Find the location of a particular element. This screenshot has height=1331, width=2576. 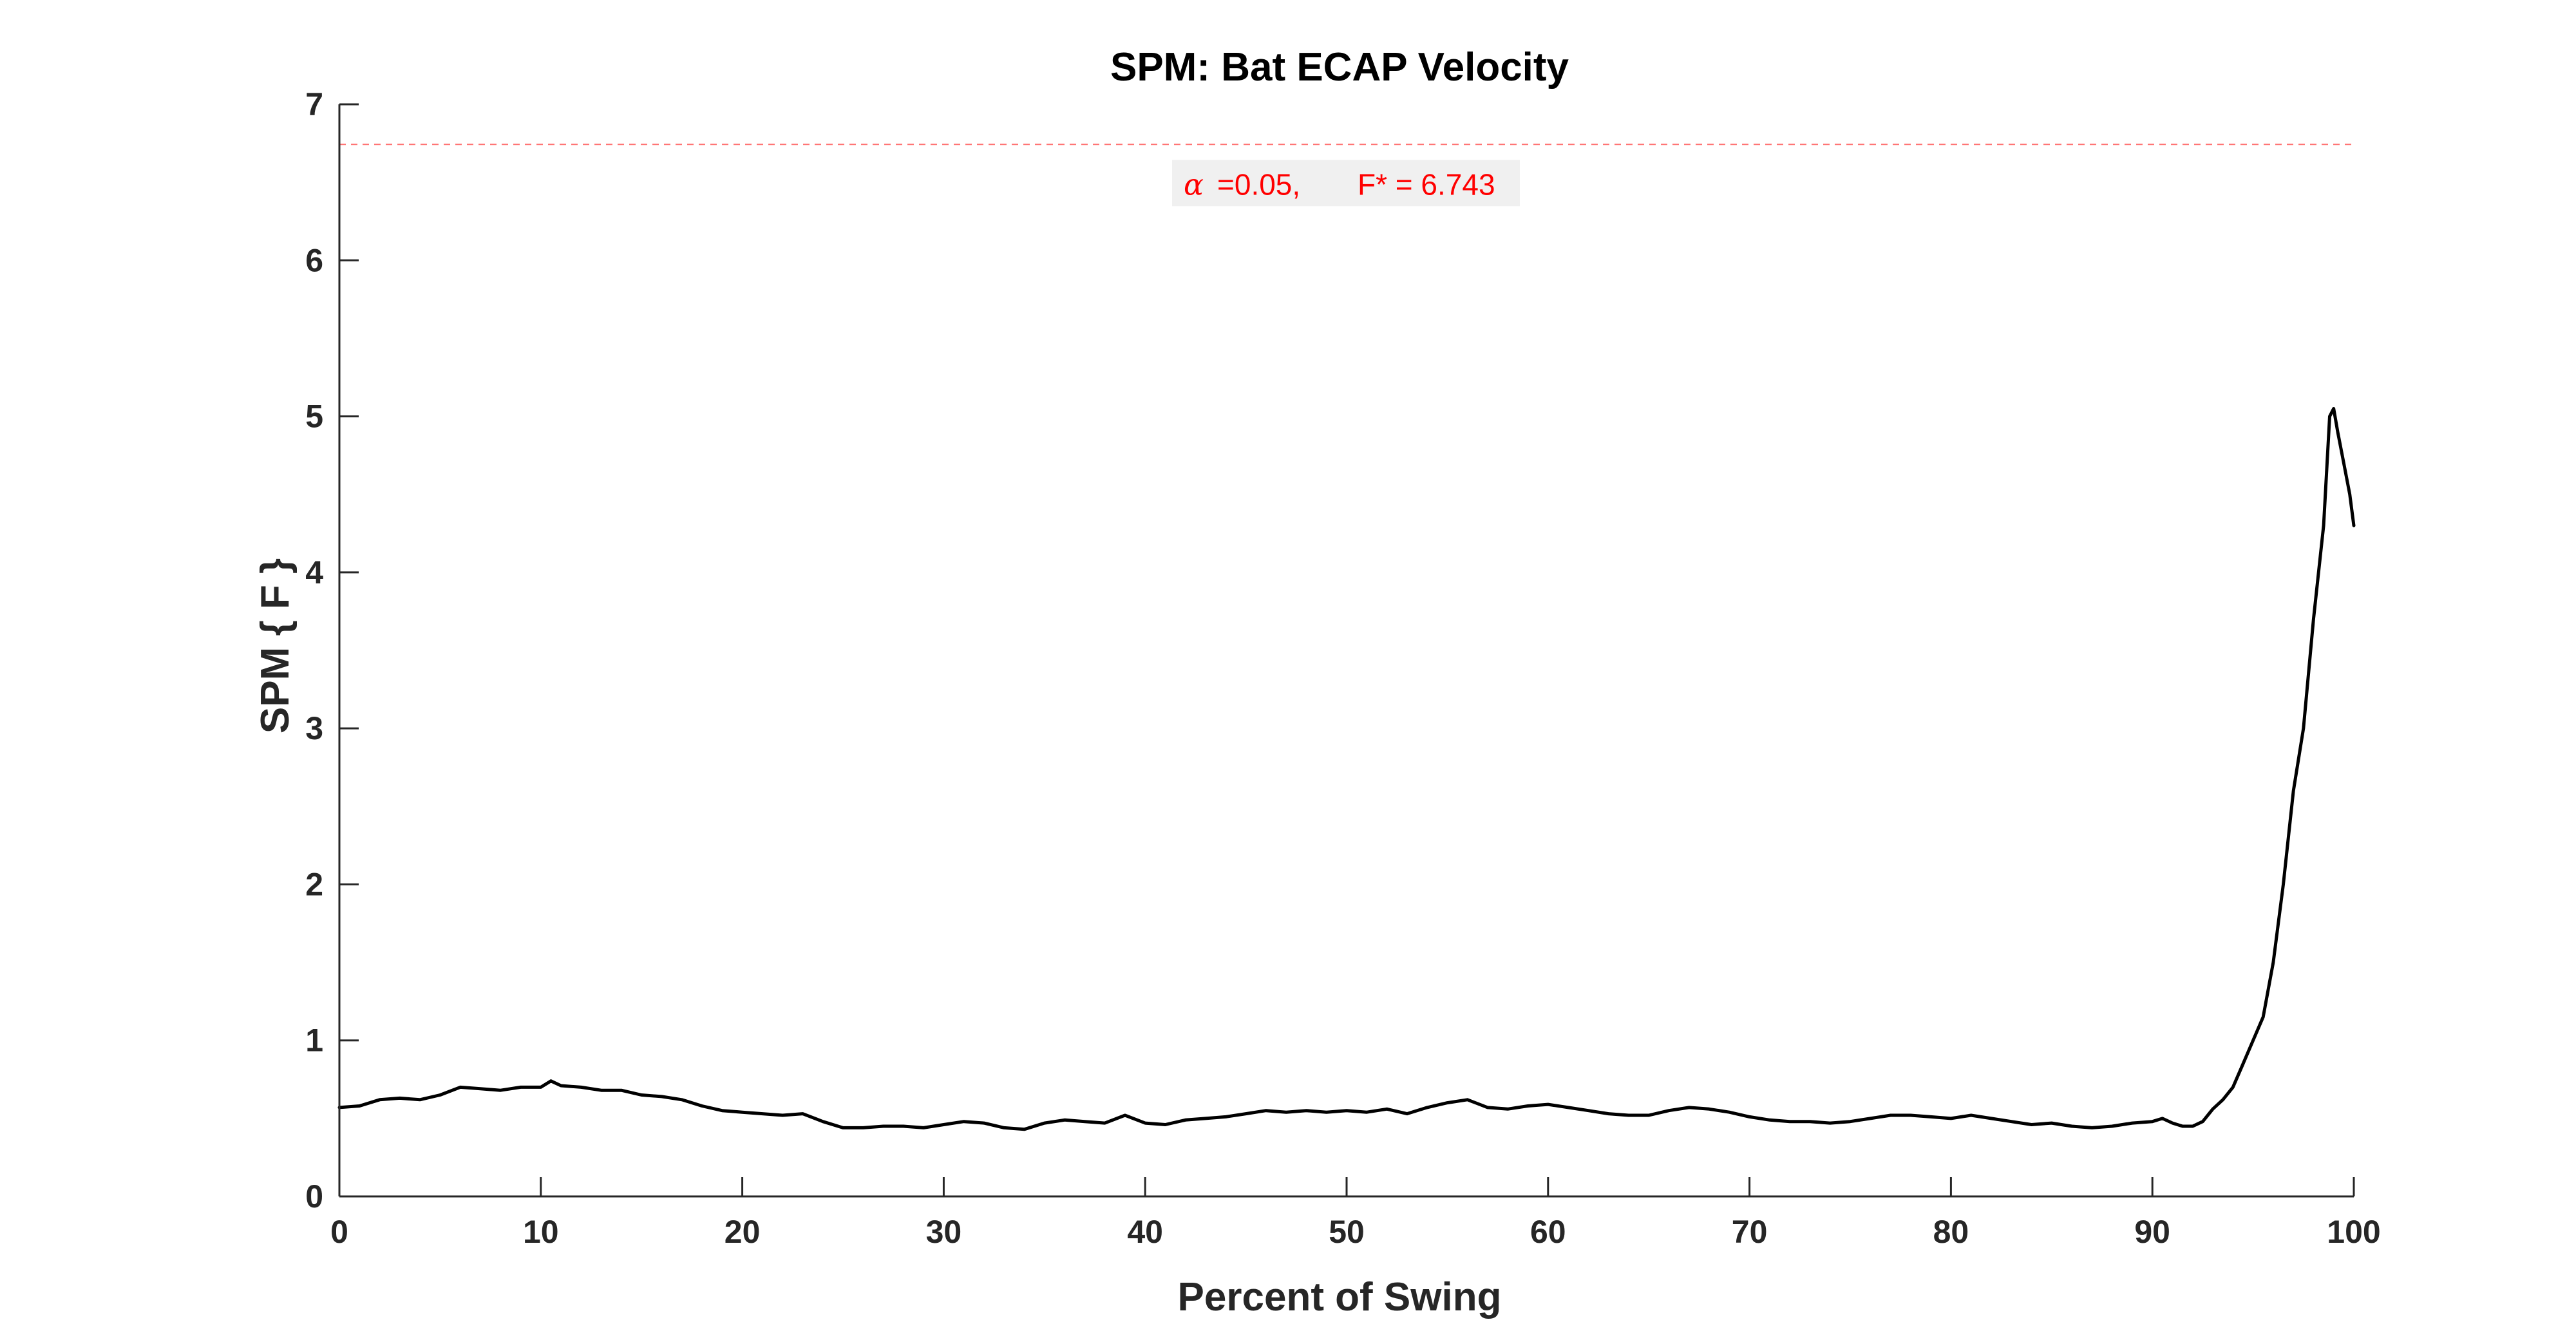

alpha-symbol: α is located at coordinates (1194, 184).